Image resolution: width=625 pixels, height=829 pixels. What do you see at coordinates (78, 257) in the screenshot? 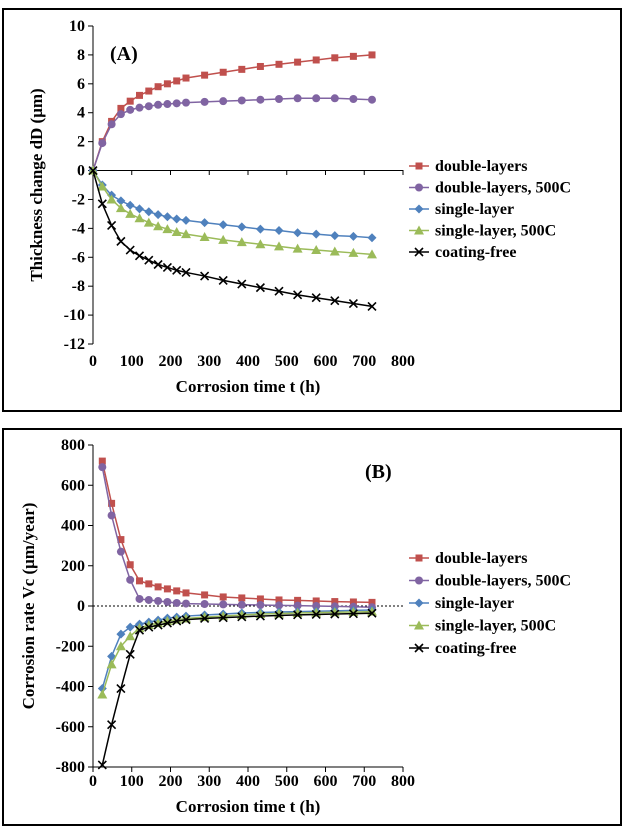
I see `y-tick-label: -6` at bounding box center [78, 257].